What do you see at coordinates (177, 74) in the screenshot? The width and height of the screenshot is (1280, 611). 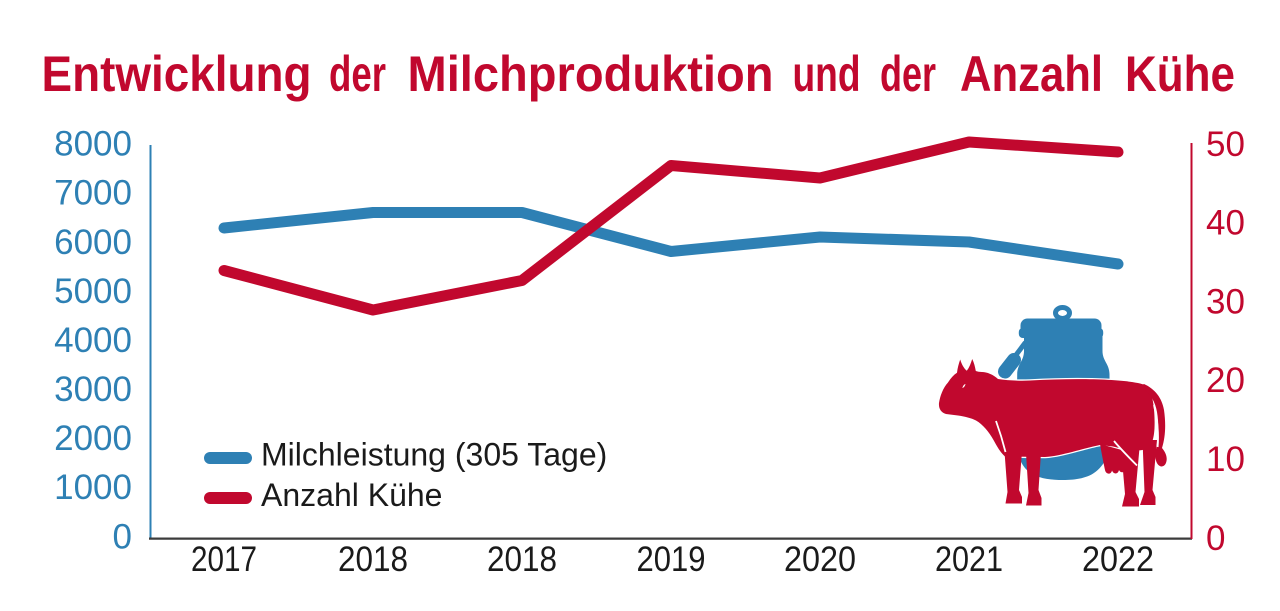 I see `svg-text: Entwicklung` at bounding box center [177, 74].